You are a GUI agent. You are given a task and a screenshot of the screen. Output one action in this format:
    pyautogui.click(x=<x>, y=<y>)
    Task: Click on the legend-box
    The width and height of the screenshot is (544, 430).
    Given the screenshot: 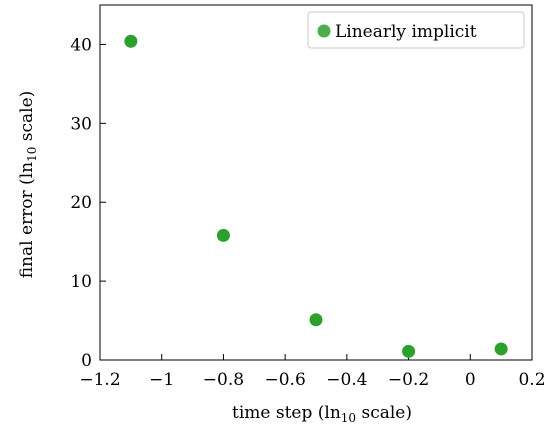 What is the action you would take?
    pyautogui.click(x=416, y=30)
    